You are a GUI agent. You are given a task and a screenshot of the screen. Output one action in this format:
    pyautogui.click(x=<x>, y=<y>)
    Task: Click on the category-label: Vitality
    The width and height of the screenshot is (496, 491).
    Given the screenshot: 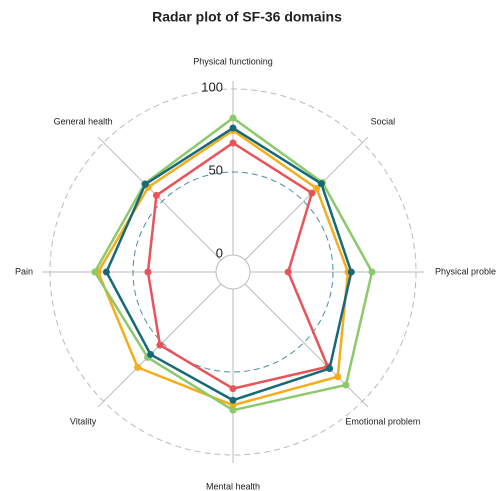 What is the action you would take?
    pyautogui.click(x=83, y=421)
    